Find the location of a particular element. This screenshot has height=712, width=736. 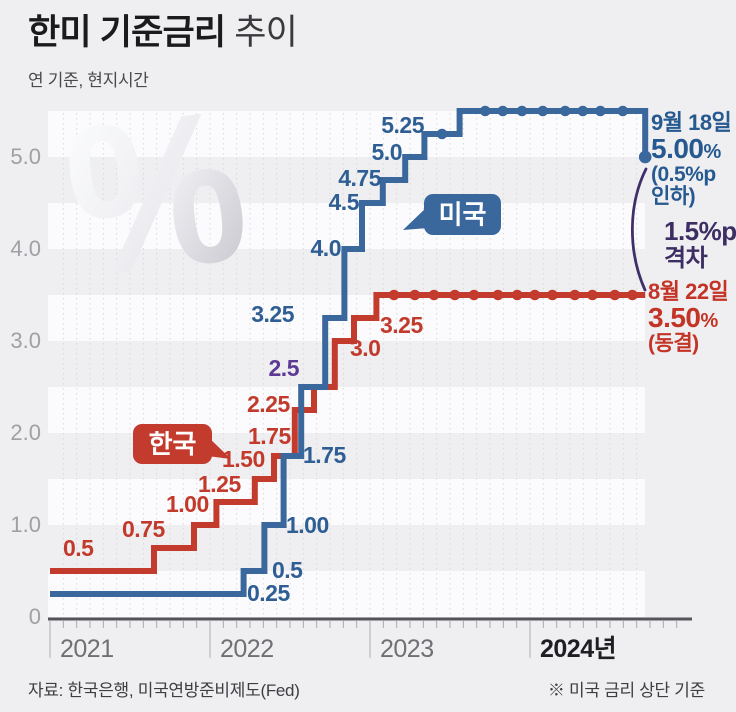

hold-dots-us is located at coordinates (544, 134).